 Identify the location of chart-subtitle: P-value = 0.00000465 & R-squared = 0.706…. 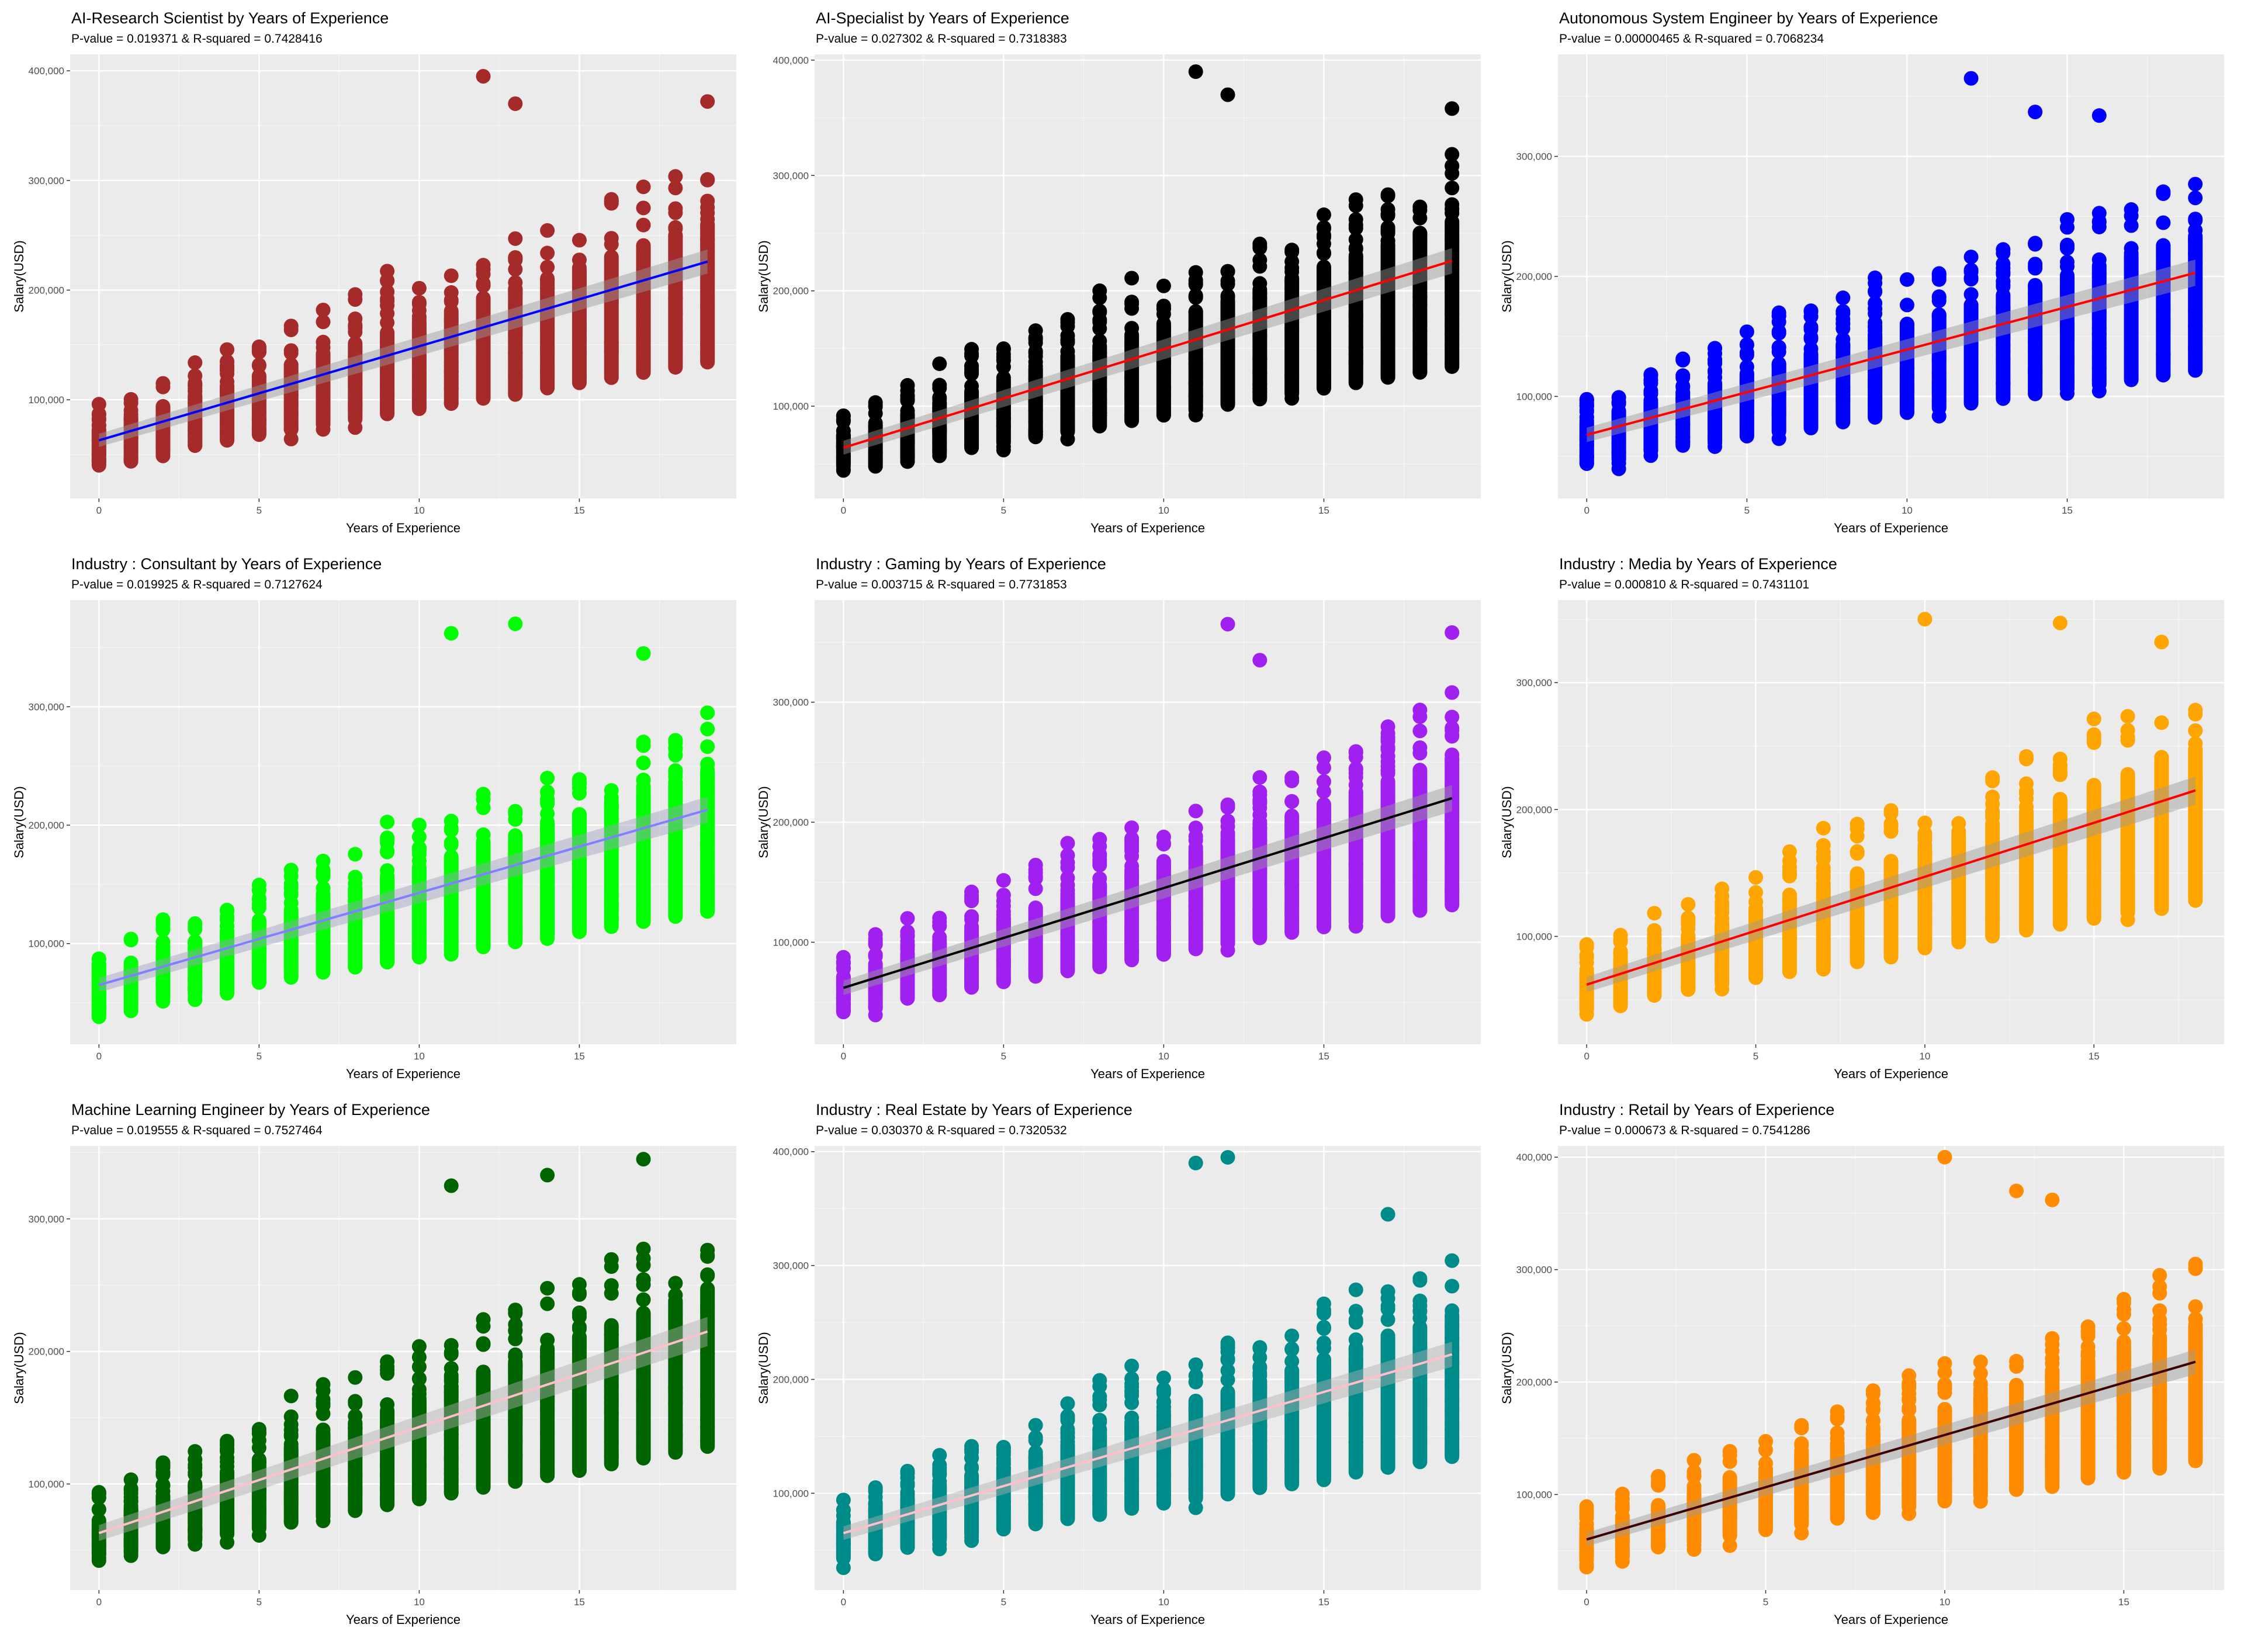
(1691, 39).